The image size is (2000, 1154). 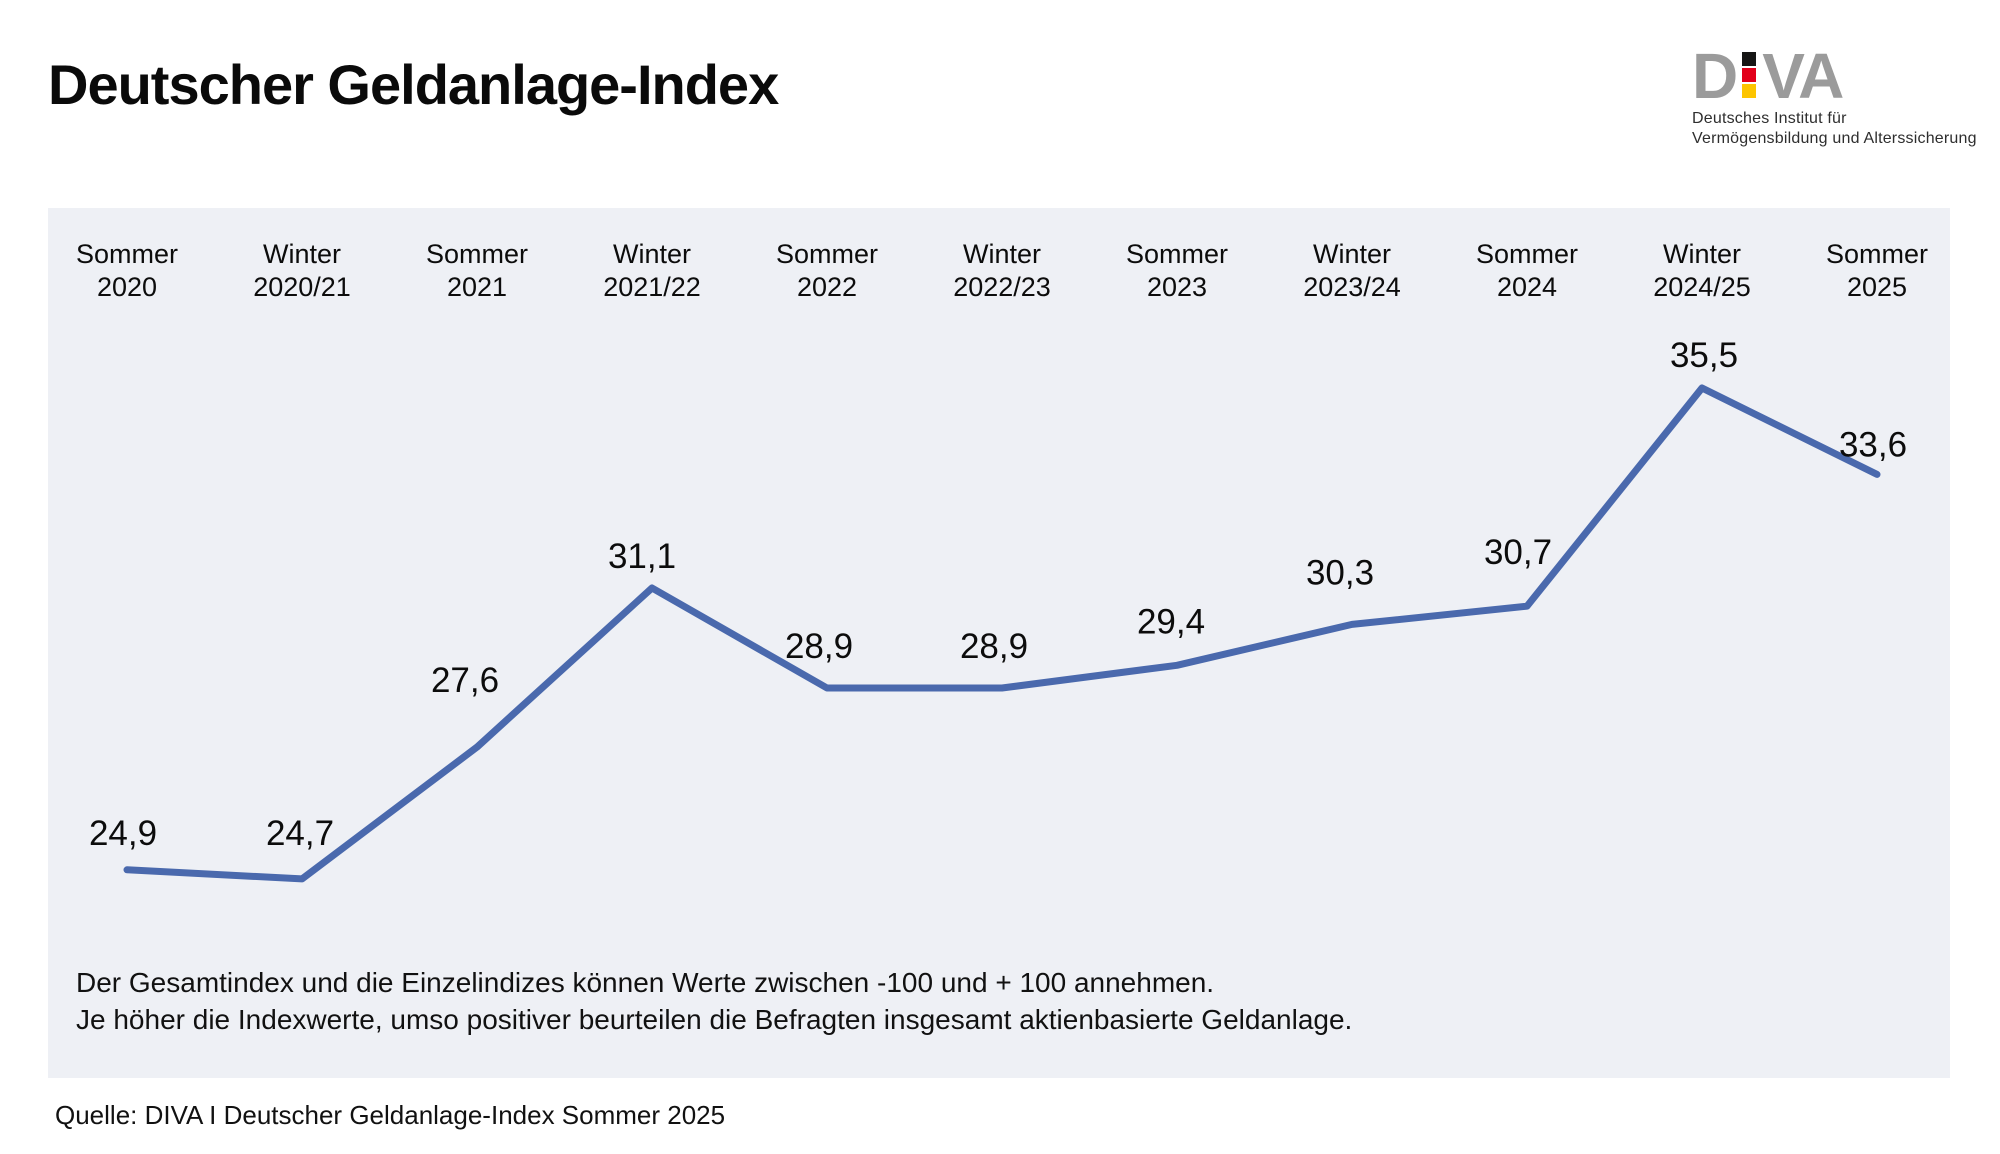 What do you see at coordinates (1702, 270) in the screenshot?
I see `x-axis-label: Winter 2024/25` at bounding box center [1702, 270].